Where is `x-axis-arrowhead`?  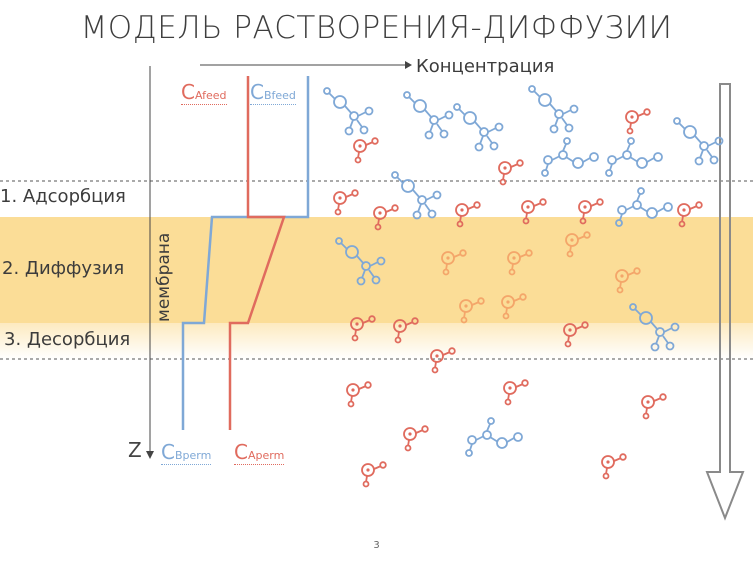 x-axis-arrowhead is located at coordinates (408, 65).